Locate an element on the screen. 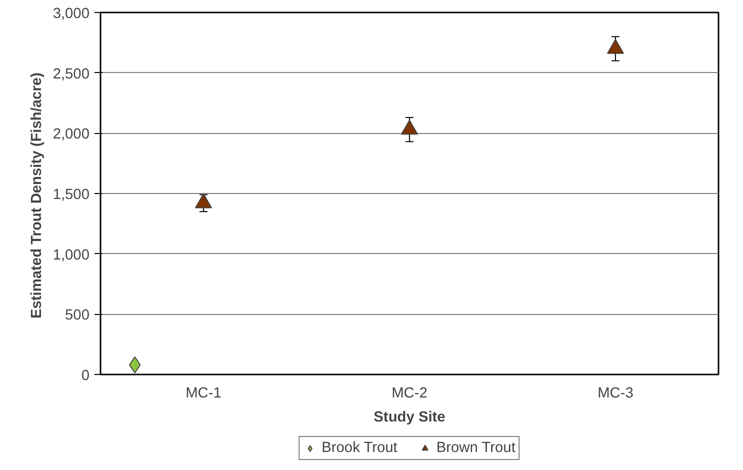 This screenshot has height=470, width=743. y-tick-label: 500 is located at coordinates (77, 316).